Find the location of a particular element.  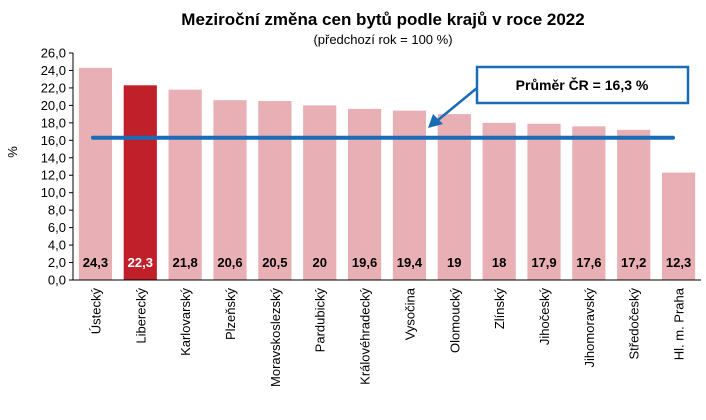

average-callout-arrow is located at coordinates (457, 104).